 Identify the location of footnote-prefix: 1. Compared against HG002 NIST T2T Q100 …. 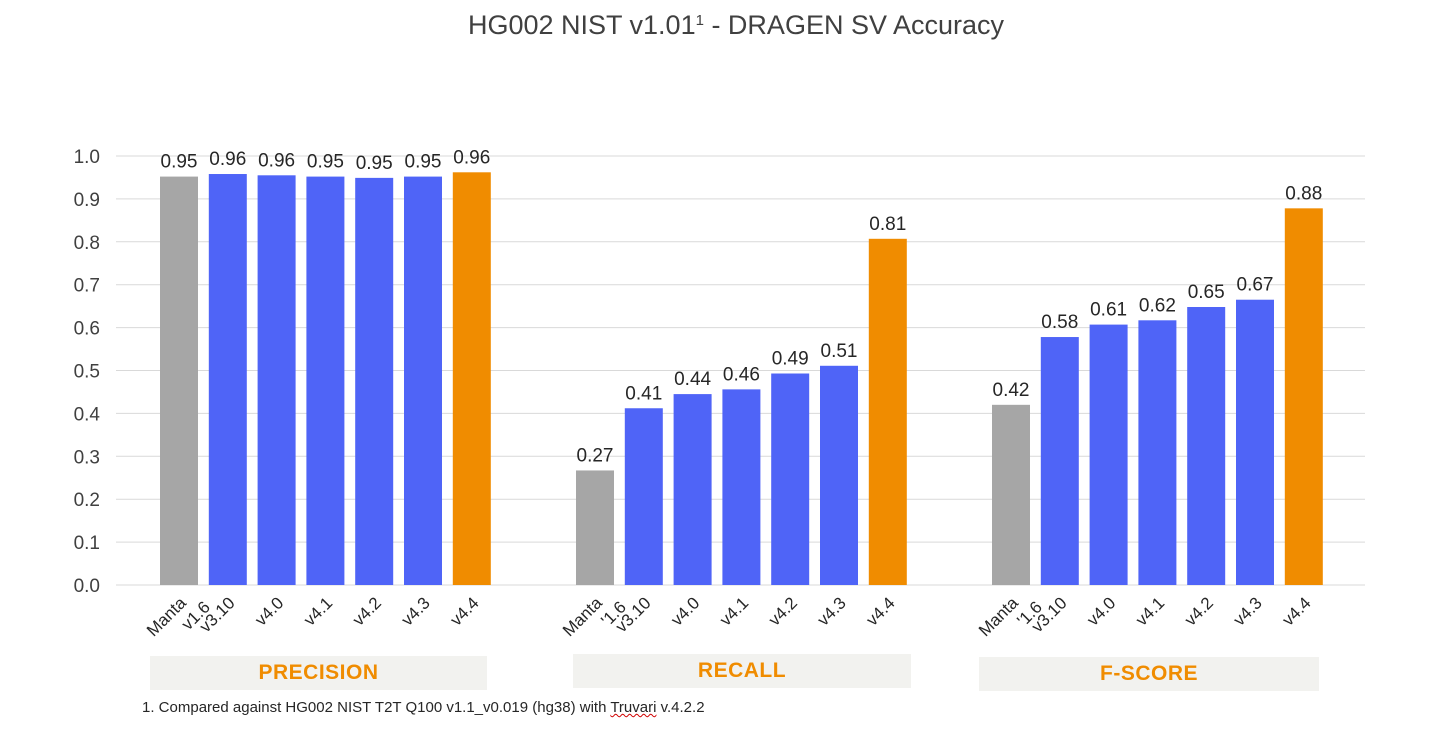
(376, 707).